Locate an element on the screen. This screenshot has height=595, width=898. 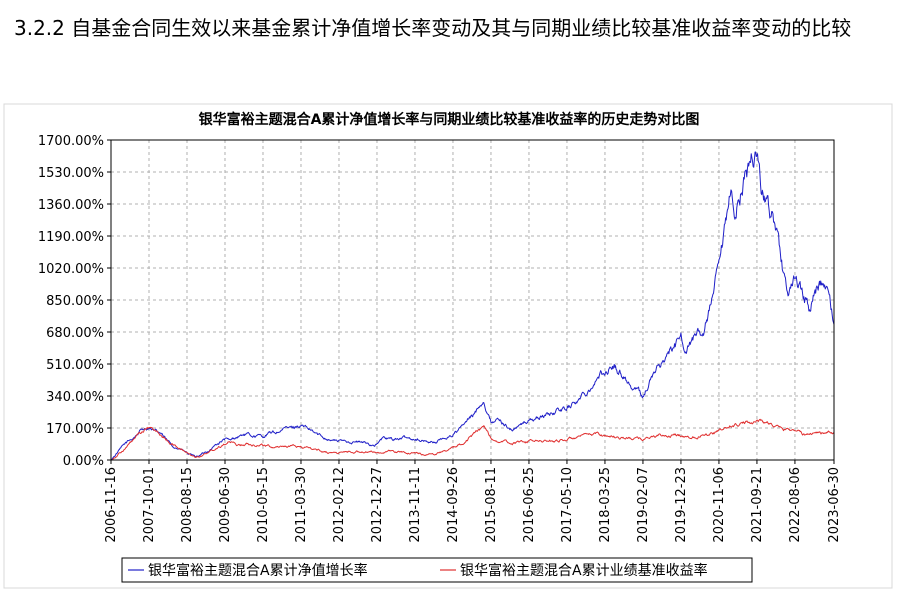
y-tick-label: 680.00% is located at coordinates (75, 333).